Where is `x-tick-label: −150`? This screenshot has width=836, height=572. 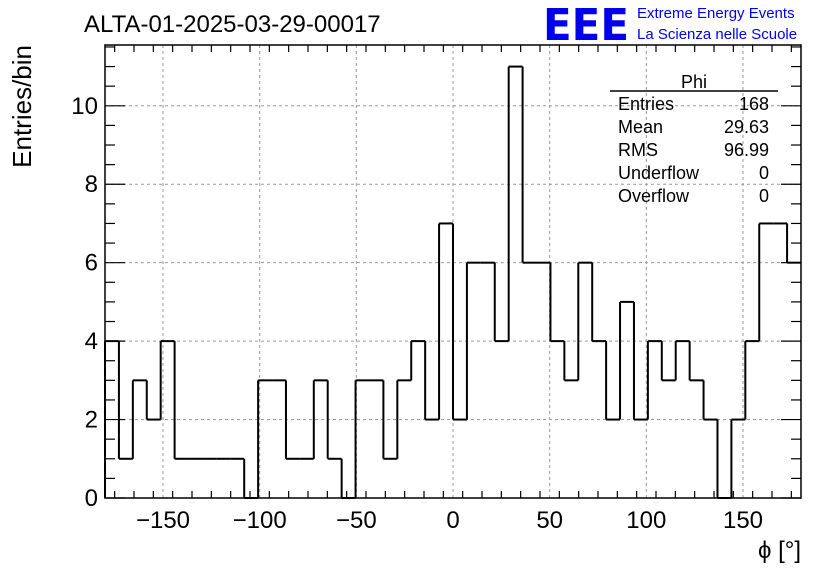
x-tick-label: −150 is located at coordinates (163, 520).